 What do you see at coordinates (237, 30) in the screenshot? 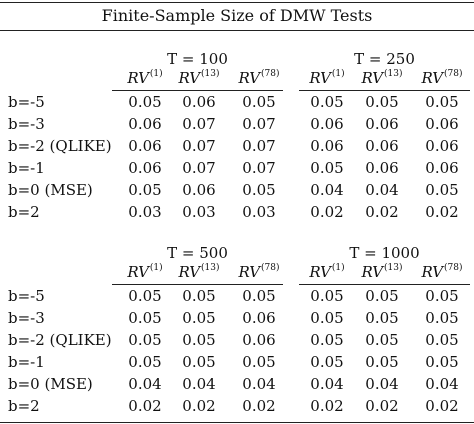
I see `title-rule` at bounding box center [237, 30].